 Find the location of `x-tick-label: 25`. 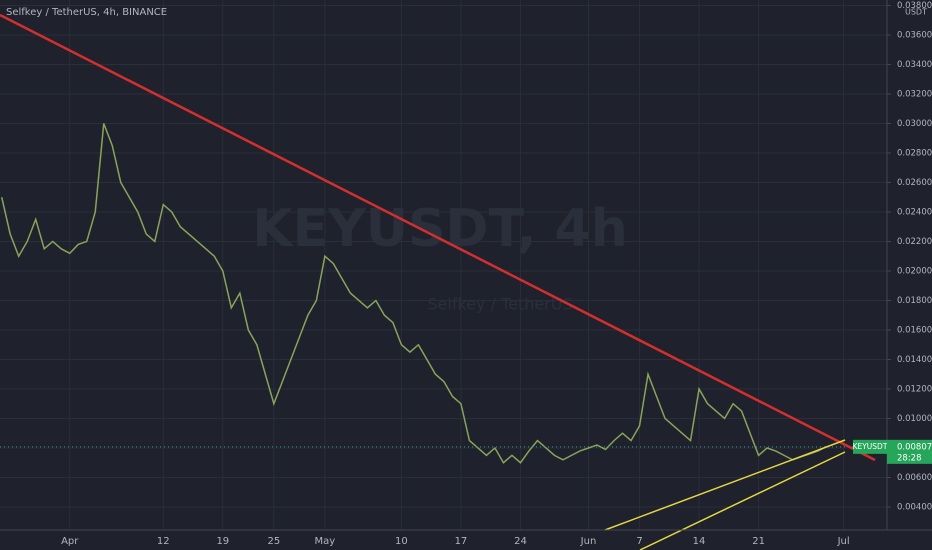

x-tick-label: 25 is located at coordinates (273, 541).